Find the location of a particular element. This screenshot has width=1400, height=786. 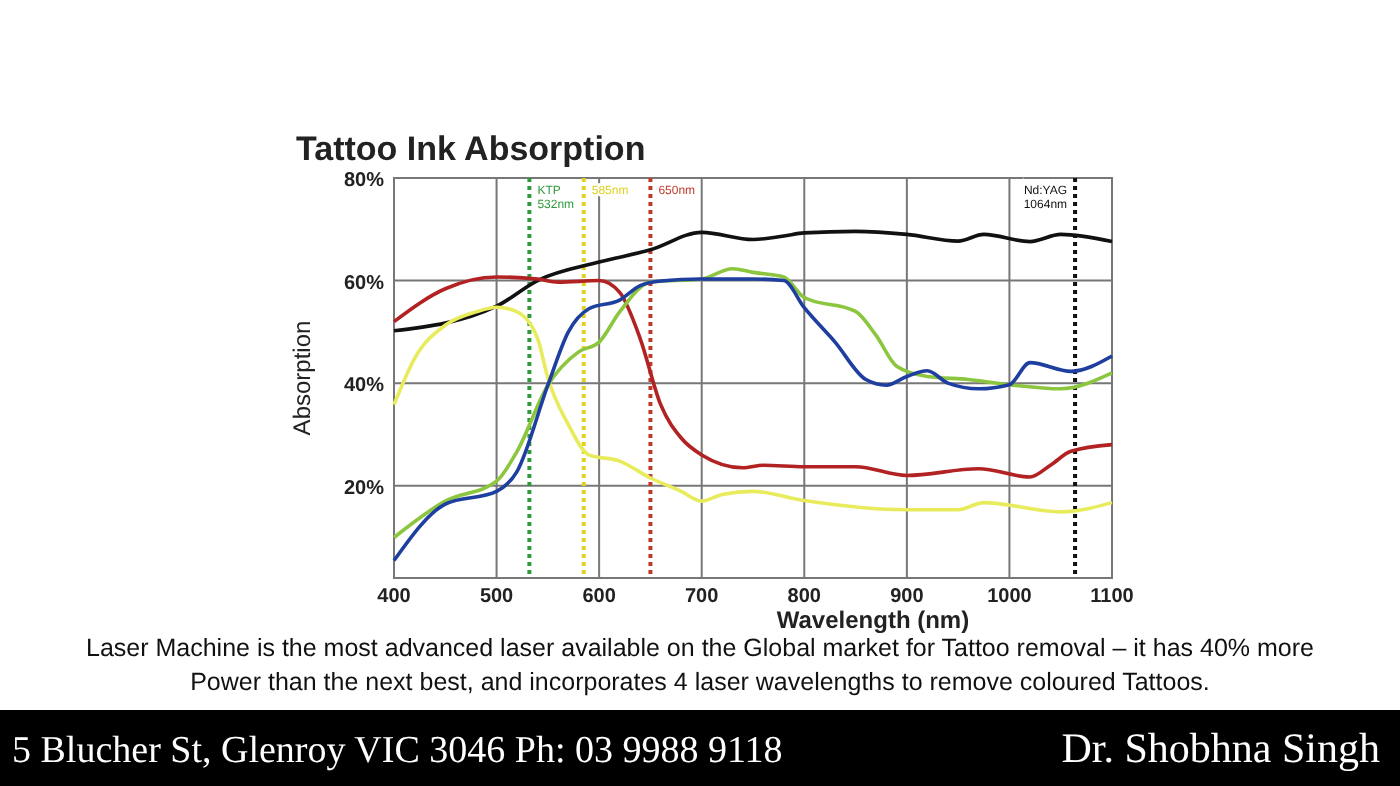

text: 5 Blucher St, Glenroy VIC 3046 Ph: 03 9988 9118 is located at coordinates (397, 751).